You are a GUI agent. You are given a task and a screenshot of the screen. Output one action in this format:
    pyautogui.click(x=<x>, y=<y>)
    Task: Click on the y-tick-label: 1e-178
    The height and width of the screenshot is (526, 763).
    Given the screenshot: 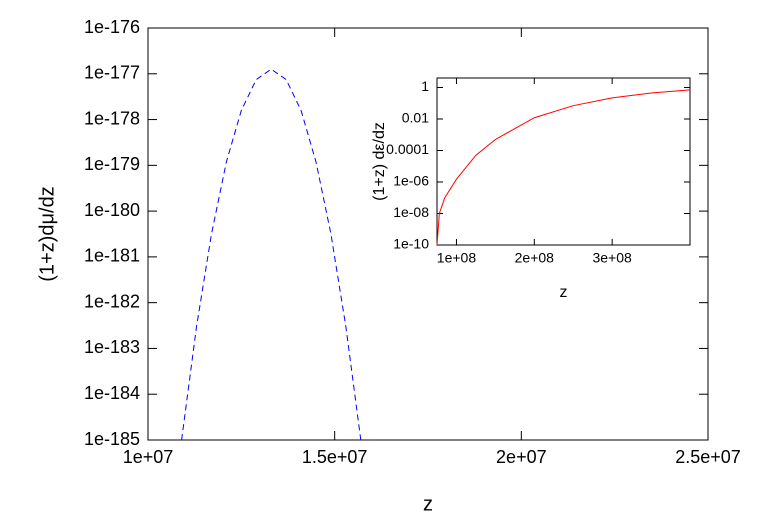 What is the action you would take?
    pyautogui.click(x=112, y=118)
    